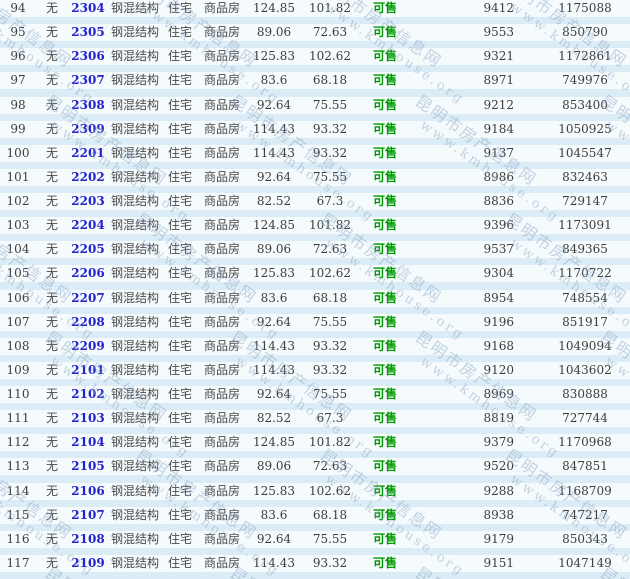  Describe the element at coordinates (88, 466) in the screenshot. I see `unit-number-link: 2105` at that location.